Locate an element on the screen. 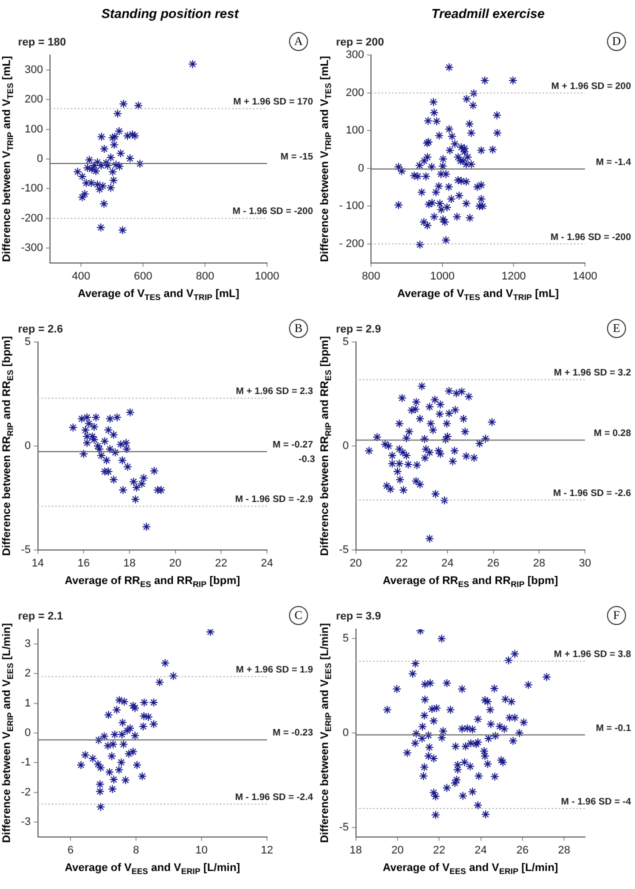 Image resolution: width=635 pixels, height=889 pixels. chart-title: rep = 3.9 is located at coordinates (358, 616).